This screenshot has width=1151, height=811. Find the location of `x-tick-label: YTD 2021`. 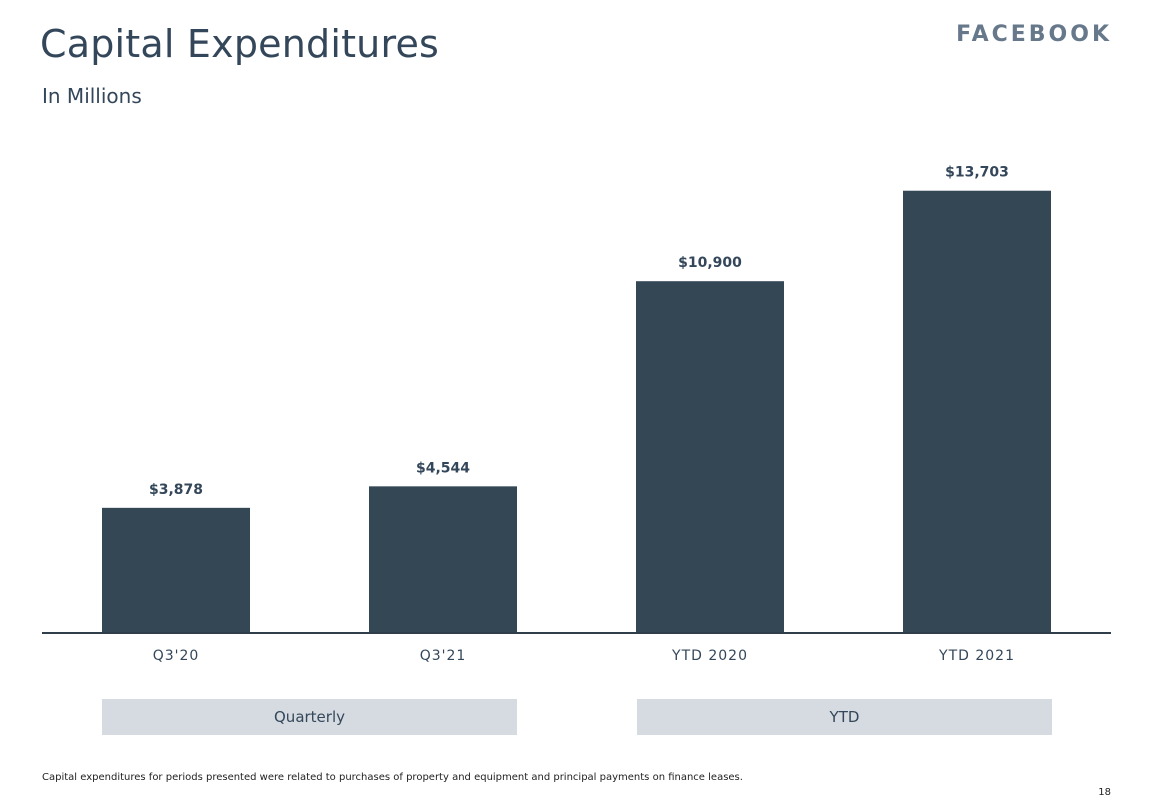

x-tick-label: YTD 2021 is located at coordinates (976, 656).